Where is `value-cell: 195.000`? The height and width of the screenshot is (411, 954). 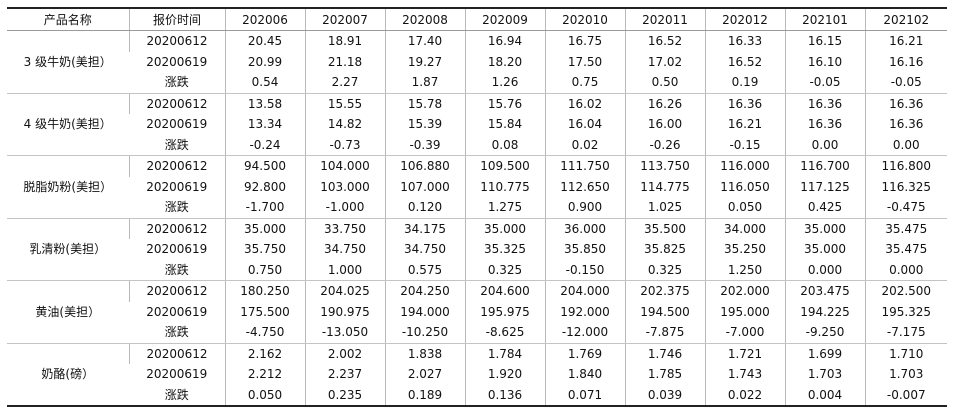 value-cell: 195.000 is located at coordinates (744, 311).